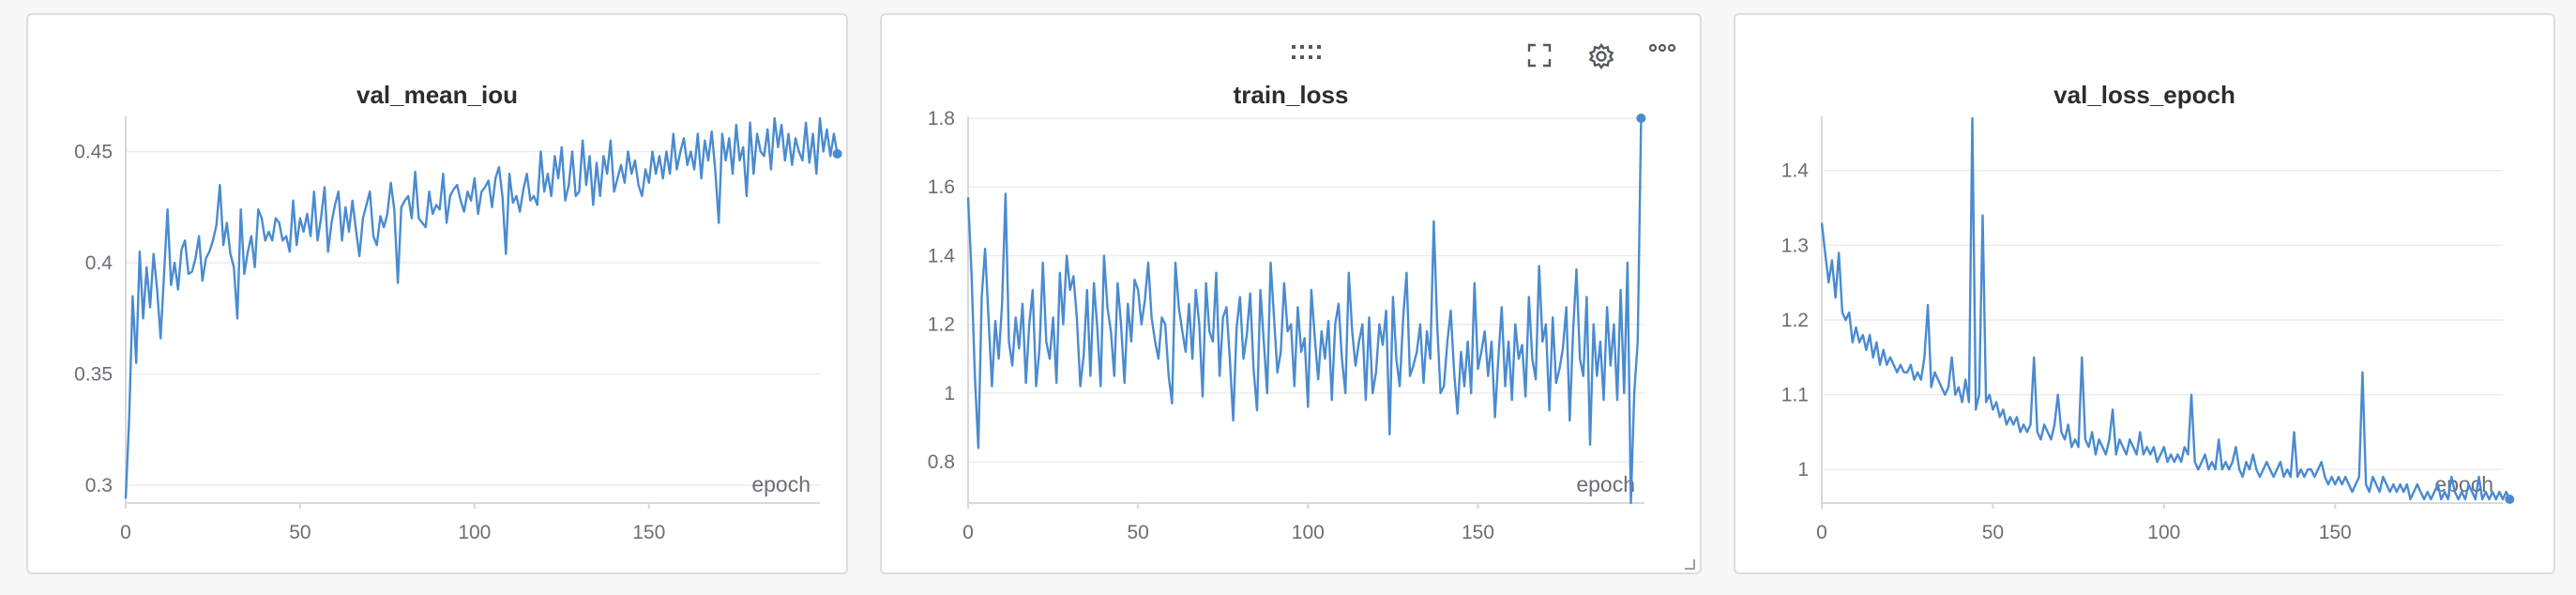 The width and height of the screenshot is (2576, 595). What do you see at coordinates (437, 95) in the screenshot?
I see `chart-title: val_mean_iou` at bounding box center [437, 95].